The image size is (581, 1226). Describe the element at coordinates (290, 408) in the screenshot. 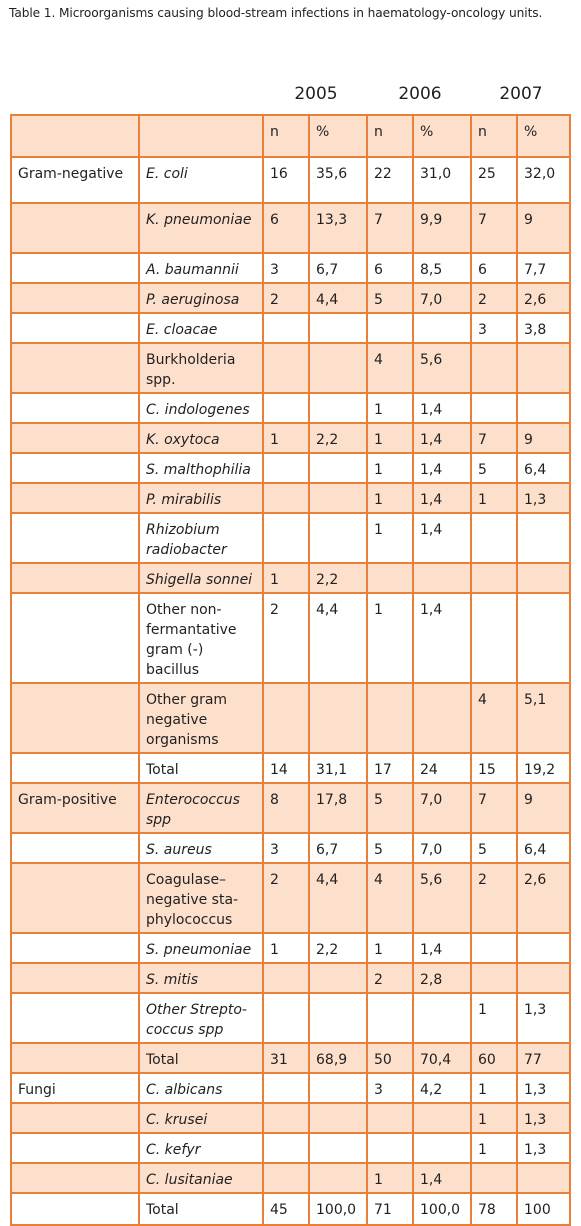

I see `table-row: C. indologenes 1 1,4` at that location.